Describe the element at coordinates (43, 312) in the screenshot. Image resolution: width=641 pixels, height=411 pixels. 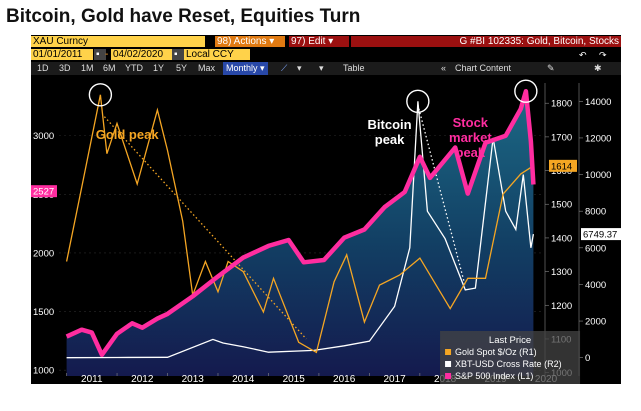
I see `left-axis-tick-label: 1500` at that location.